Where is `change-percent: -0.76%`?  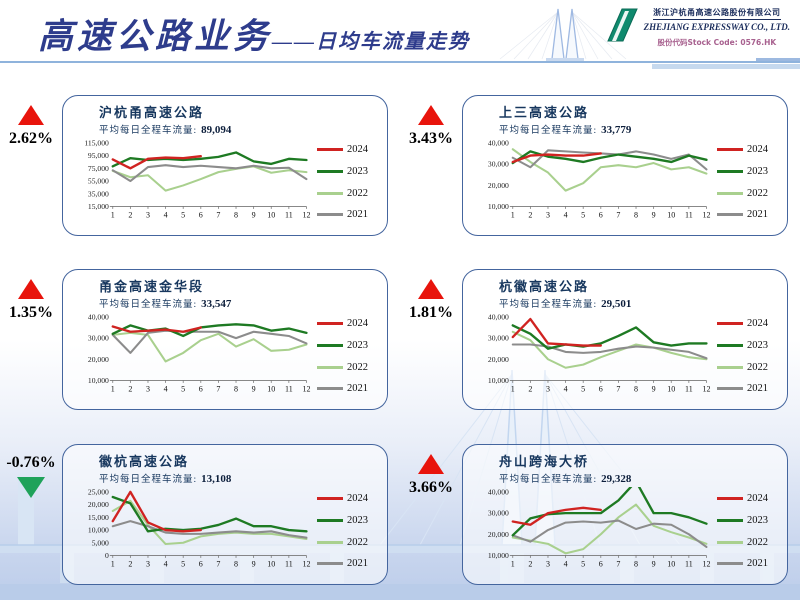
change-percent: -0.76% is located at coordinates (31, 462).